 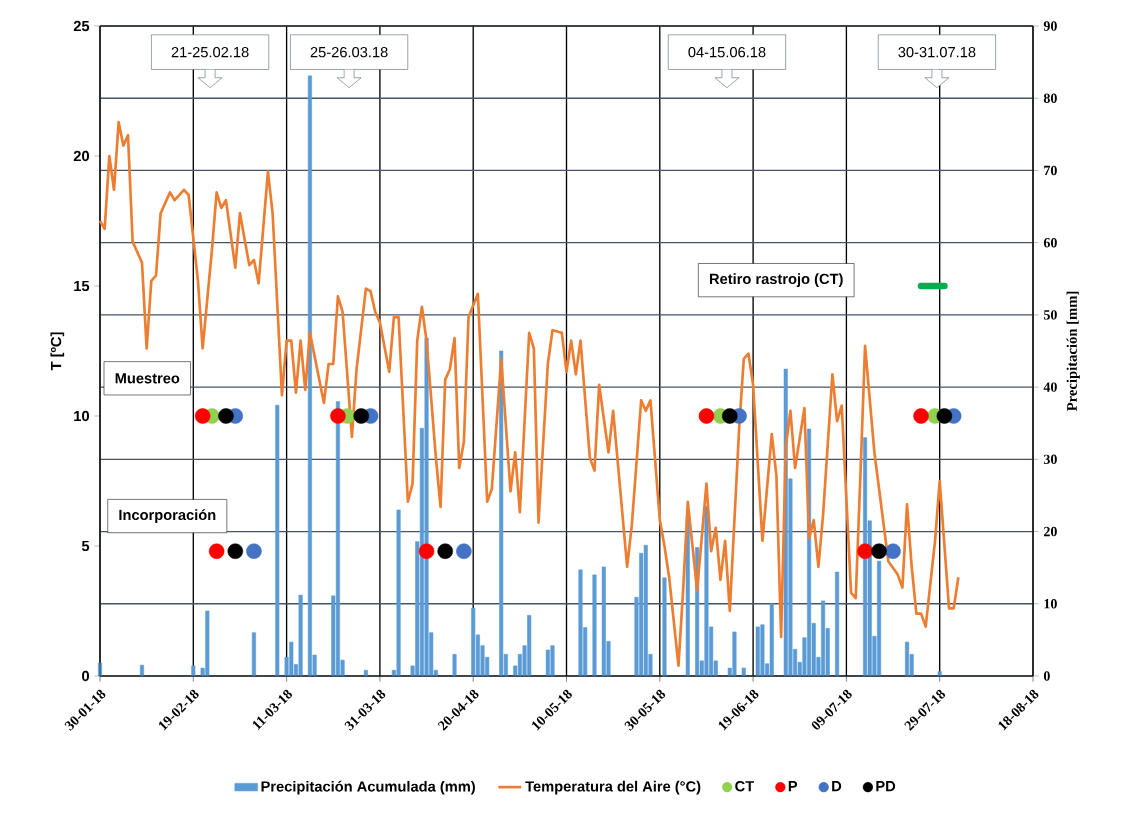 I want to click on legend-label: Temperatura del Aire (°C), so click(x=613, y=787).